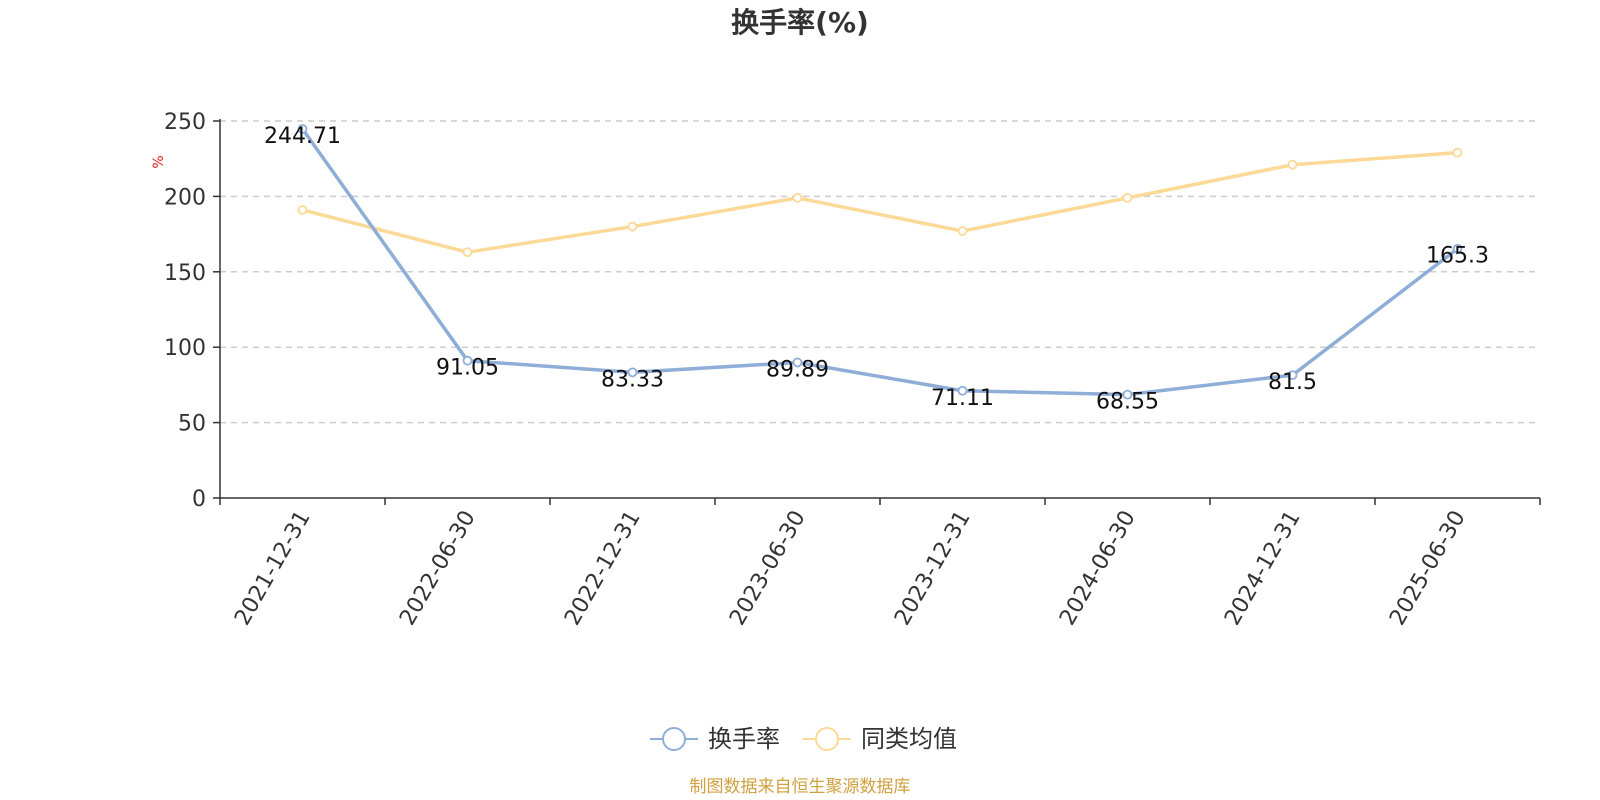 Image resolution: width=1600 pixels, height=800 pixels. Describe the element at coordinates (438, 568) in the screenshot. I see `x-tick-label: 2022-06-30` at that location.